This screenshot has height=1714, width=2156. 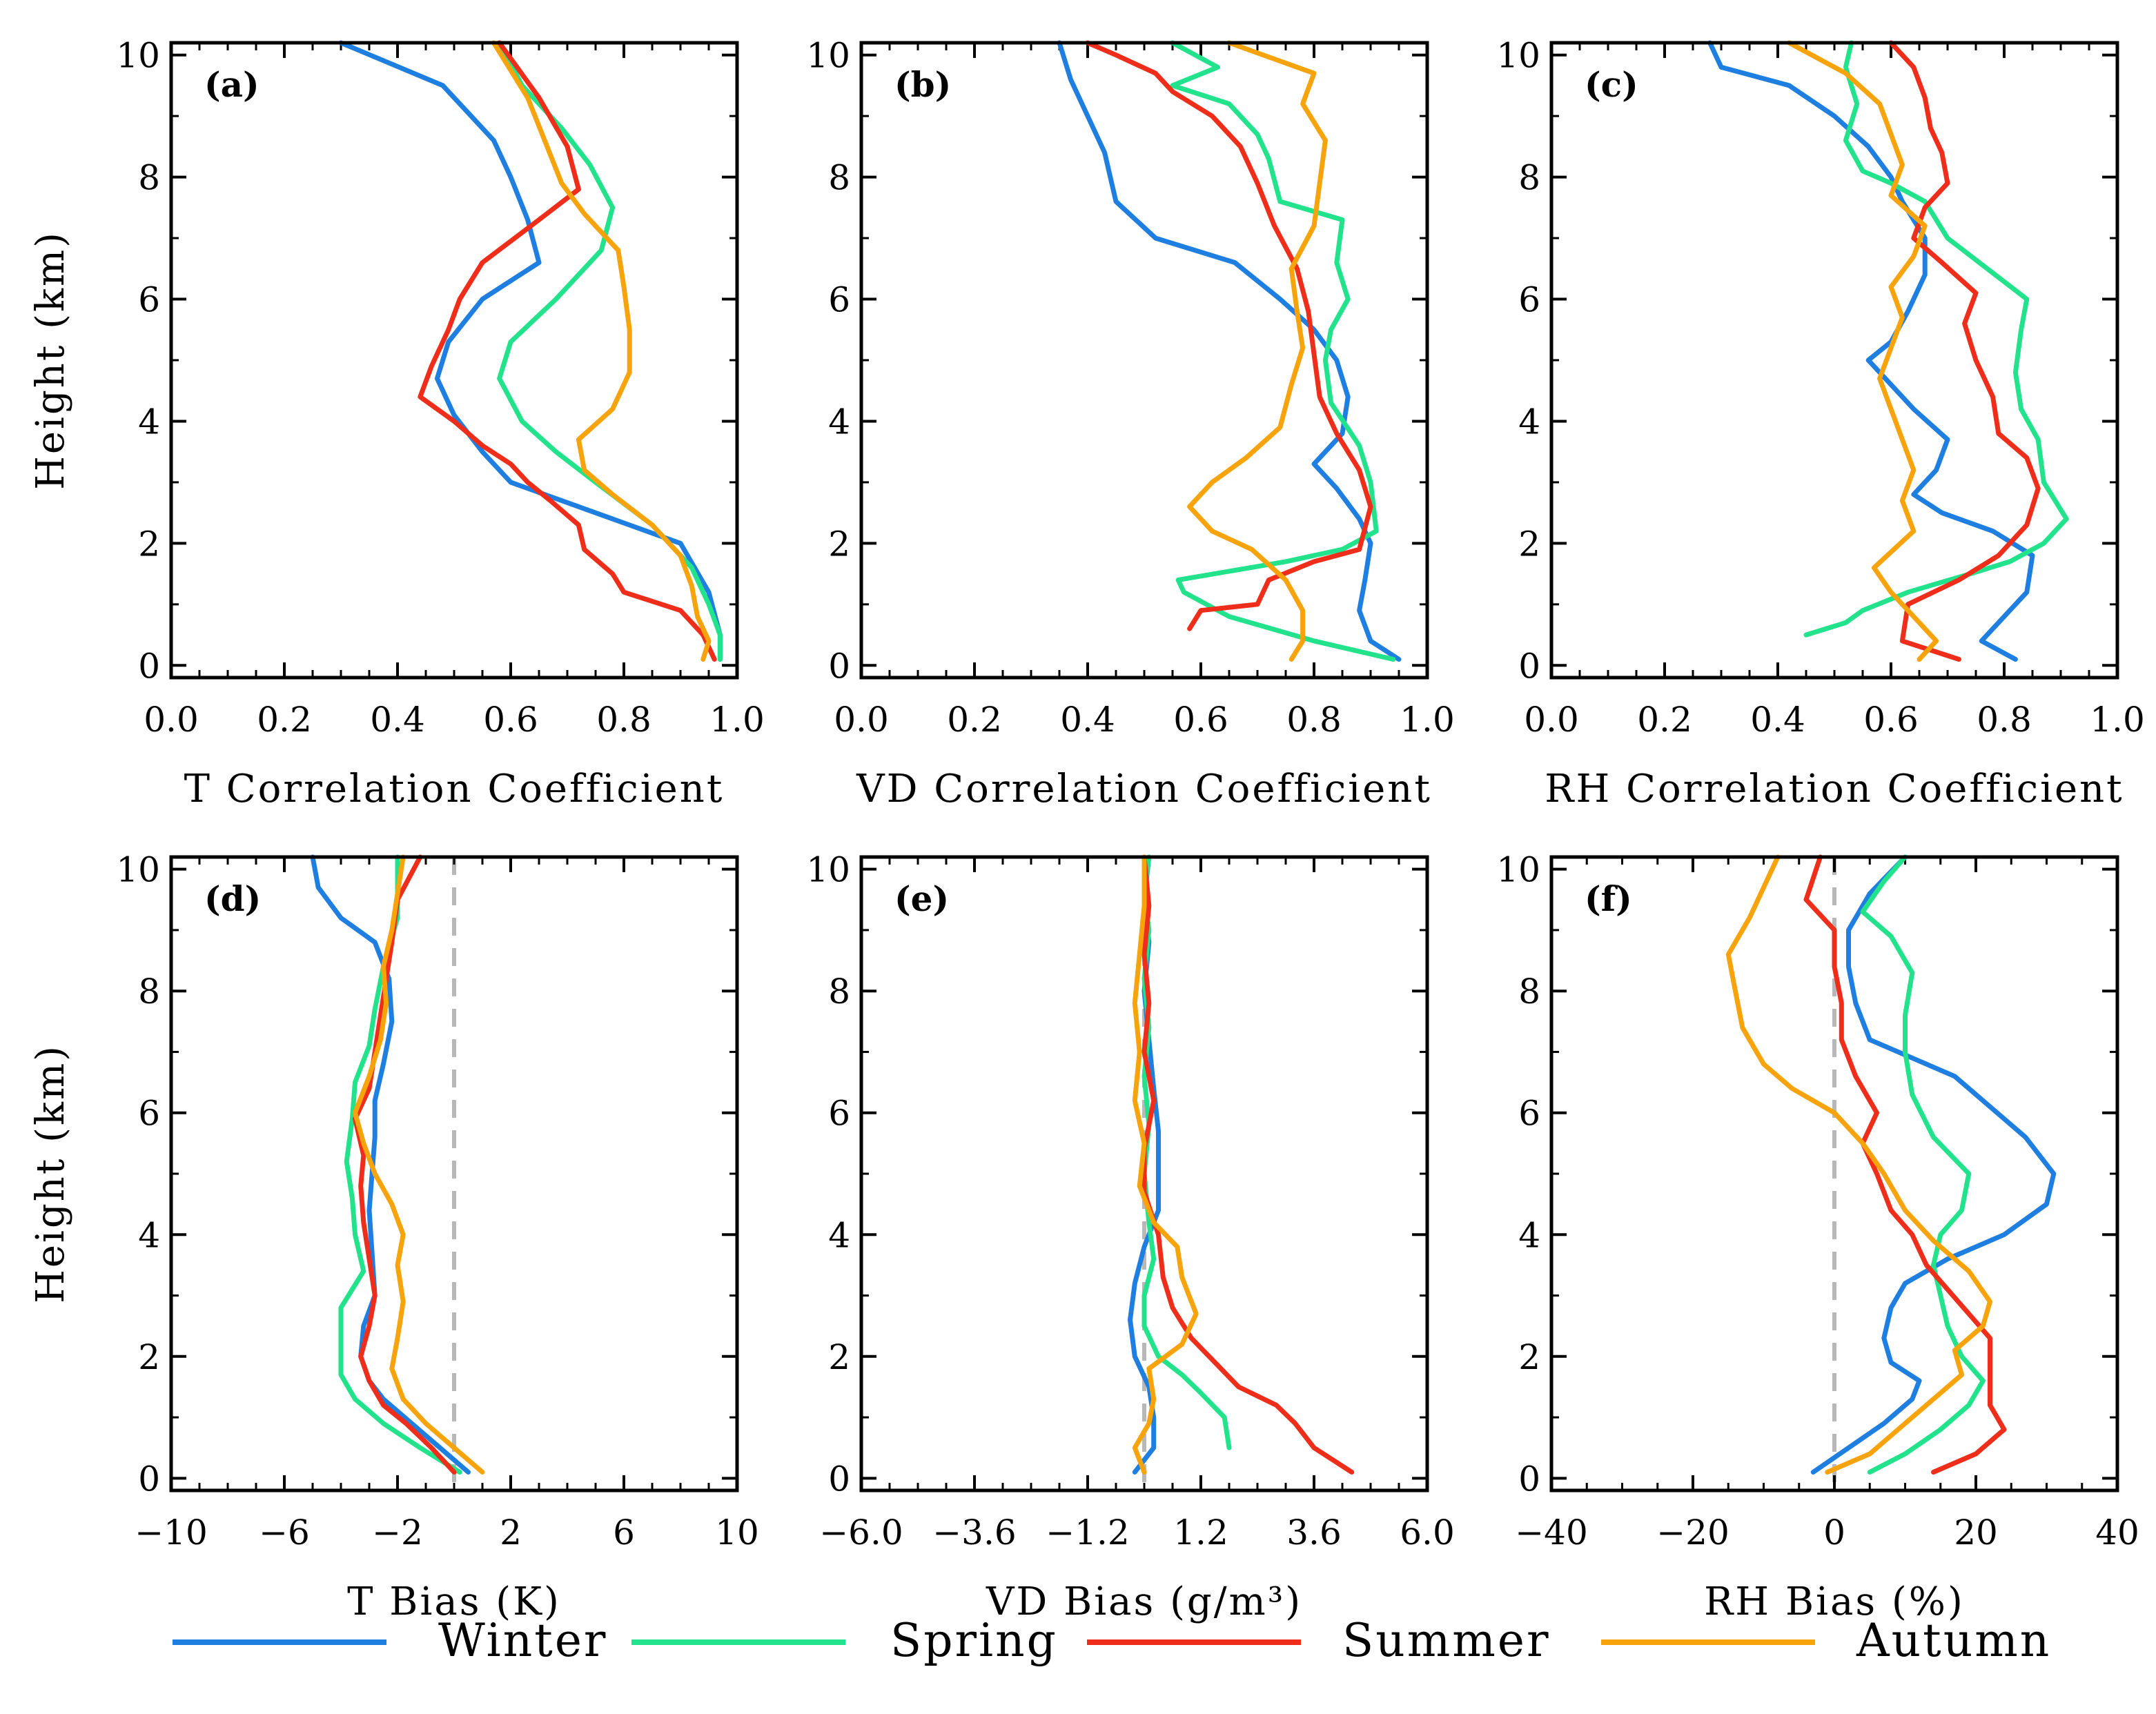 What do you see at coordinates (1314, 1533) in the screenshot?
I see `x-tick-label: 3.6` at bounding box center [1314, 1533].